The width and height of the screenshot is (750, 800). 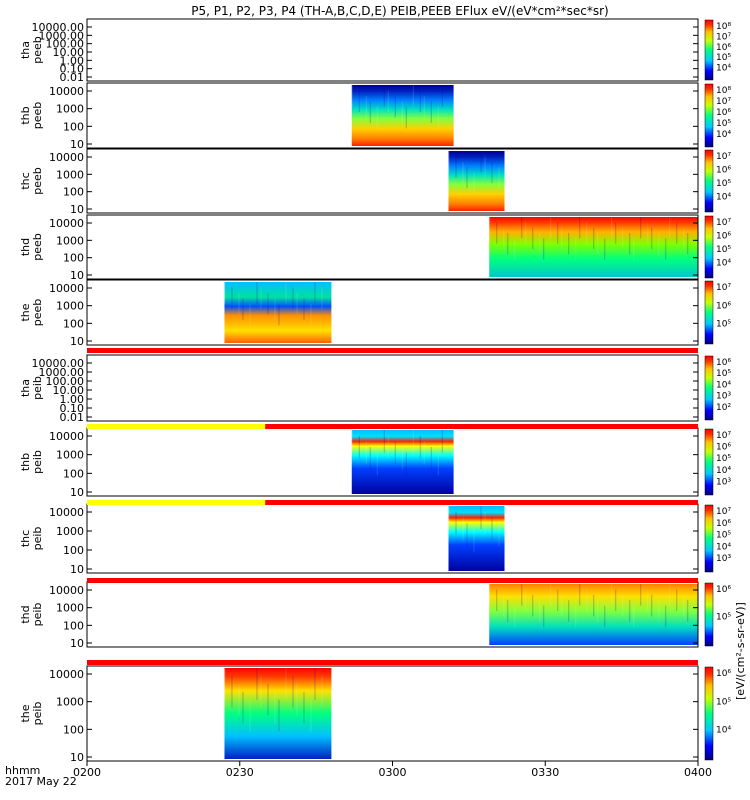 What do you see at coordinates (73, 323) in the screenshot?
I see `y-tick-label: 100` at bounding box center [73, 323].